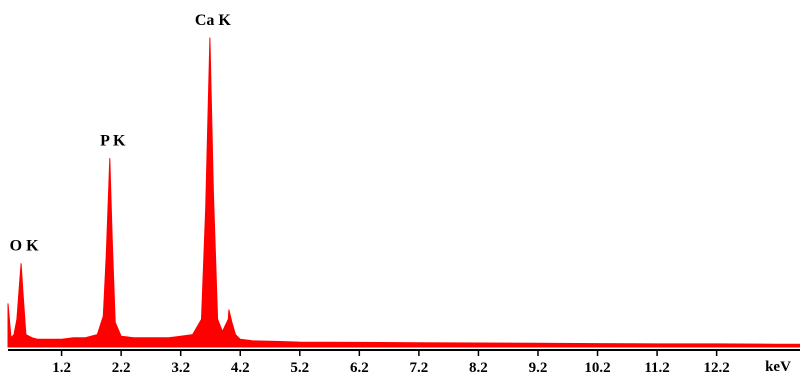  What do you see at coordinates (656, 368) in the screenshot?
I see `x-tick-label: 11.2` at bounding box center [656, 368].